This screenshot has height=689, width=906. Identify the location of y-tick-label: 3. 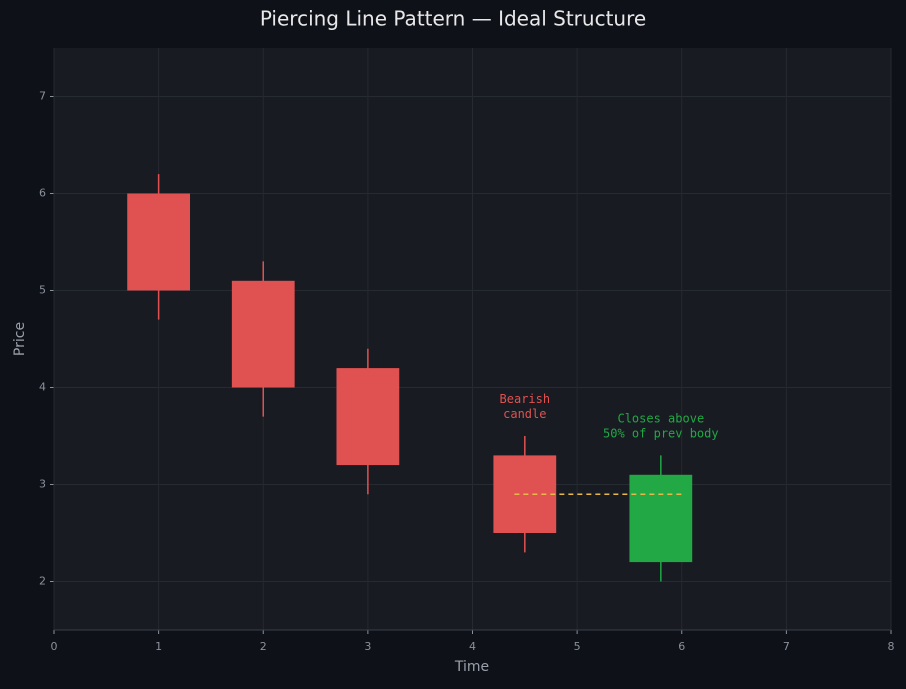
(42, 484).